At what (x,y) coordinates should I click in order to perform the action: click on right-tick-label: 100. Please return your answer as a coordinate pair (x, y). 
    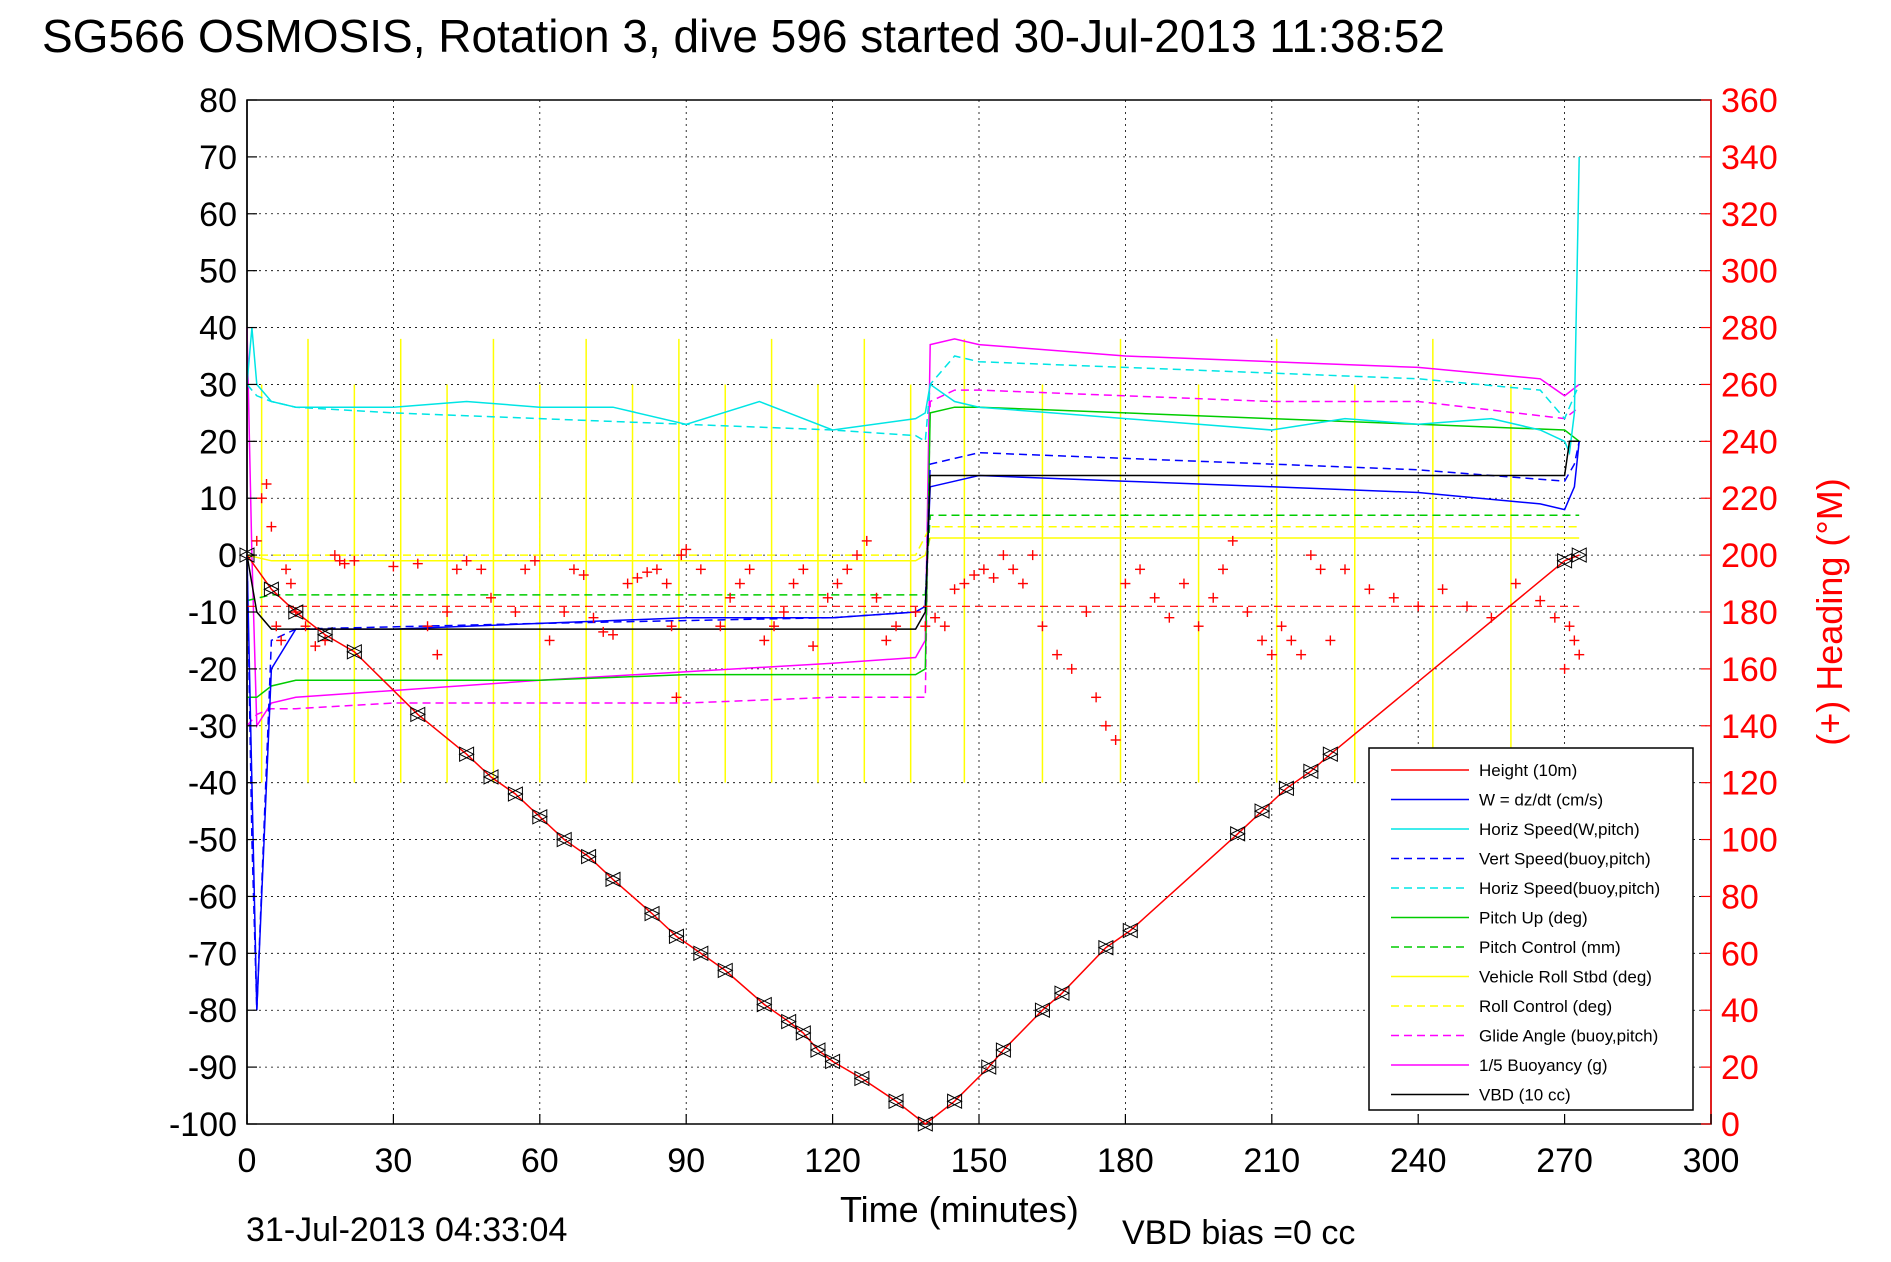
    Looking at the image, I should click on (1749, 841).